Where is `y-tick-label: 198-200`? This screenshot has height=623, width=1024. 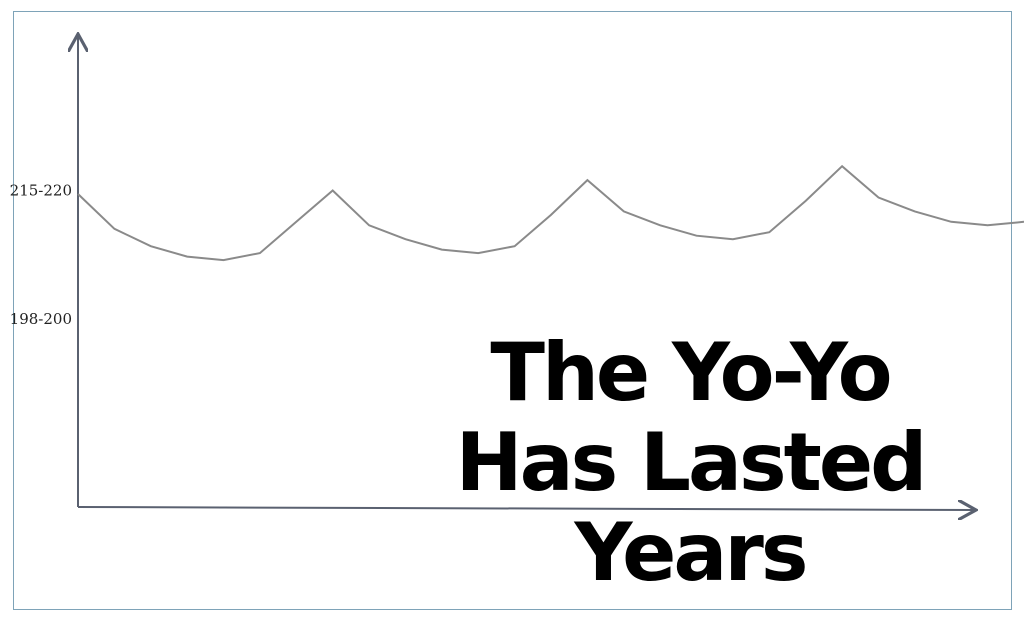 y-tick-label: 198-200 is located at coordinates (41, 319).